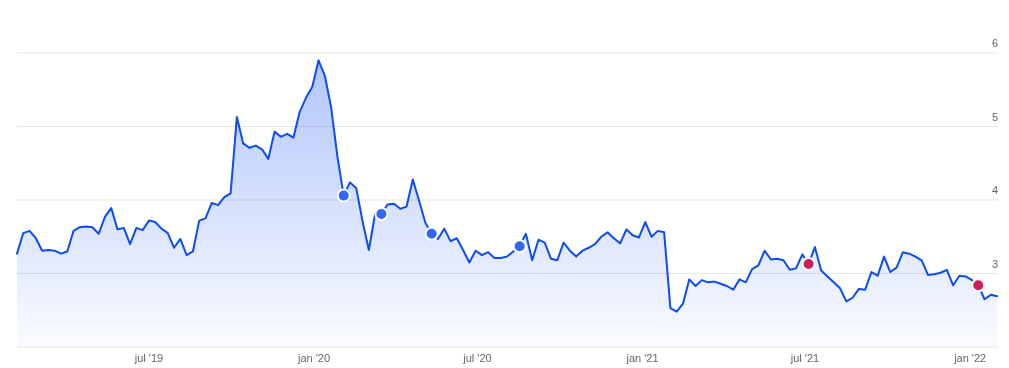 This screenshot has width=1009, height=368. What do you see at coordinates (970, 358) in the screenshot?
I see `x-tick-label: jan '22` at bounding box center [970, 358].